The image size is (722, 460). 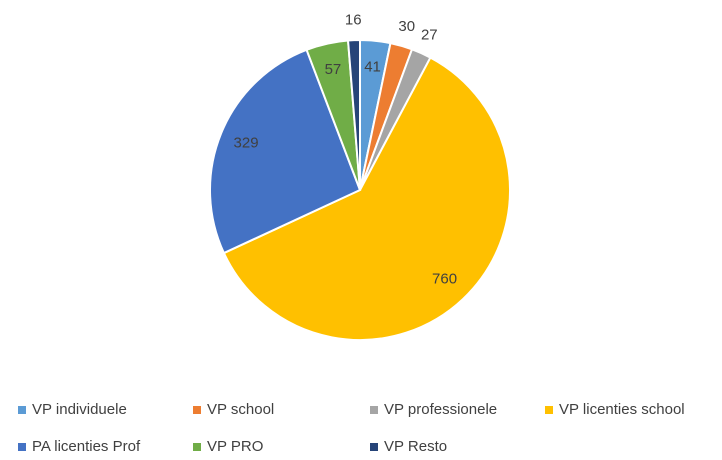 I want to click on data-label: 41, so click(x=372, y=67).